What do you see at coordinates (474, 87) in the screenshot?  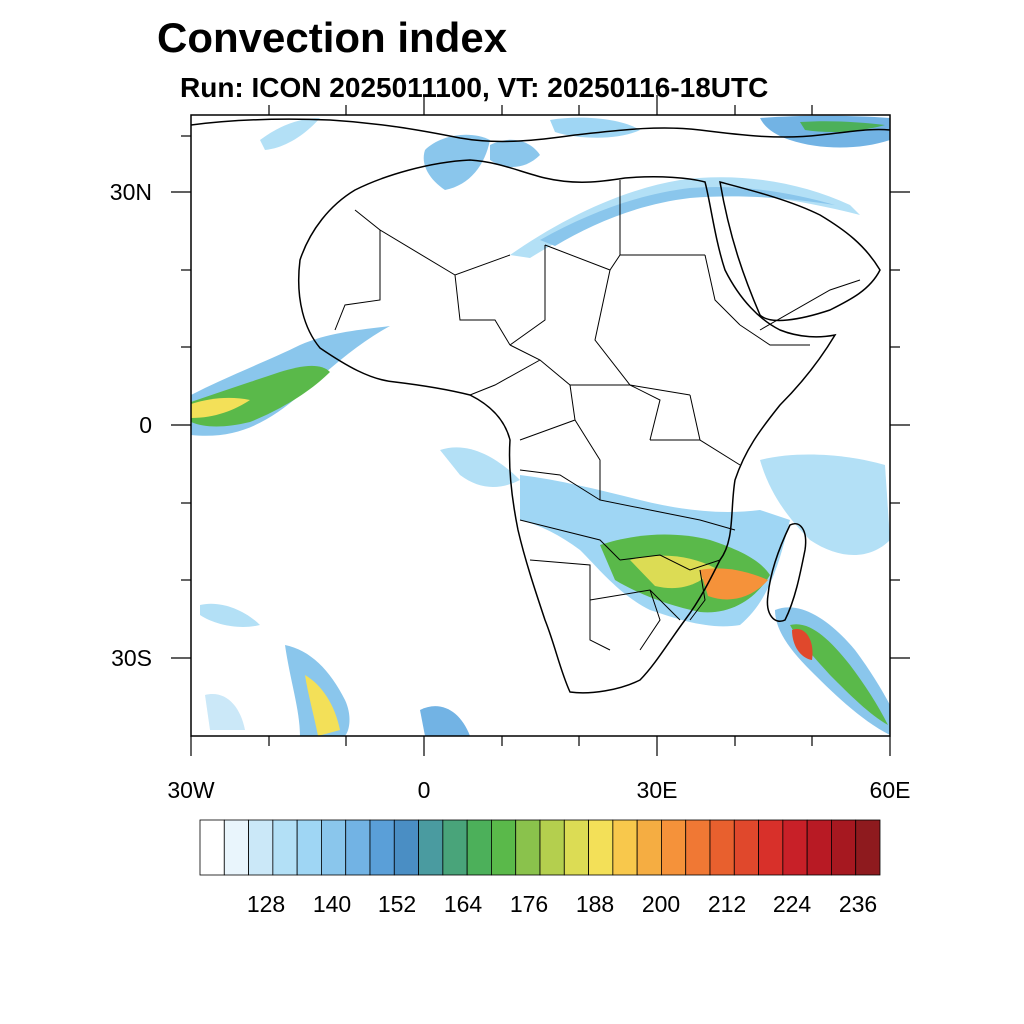 I see `map-subtitle: Run: ICON 2025011100, VT: 20250116-18UTC` at bounding box center [474, 87].